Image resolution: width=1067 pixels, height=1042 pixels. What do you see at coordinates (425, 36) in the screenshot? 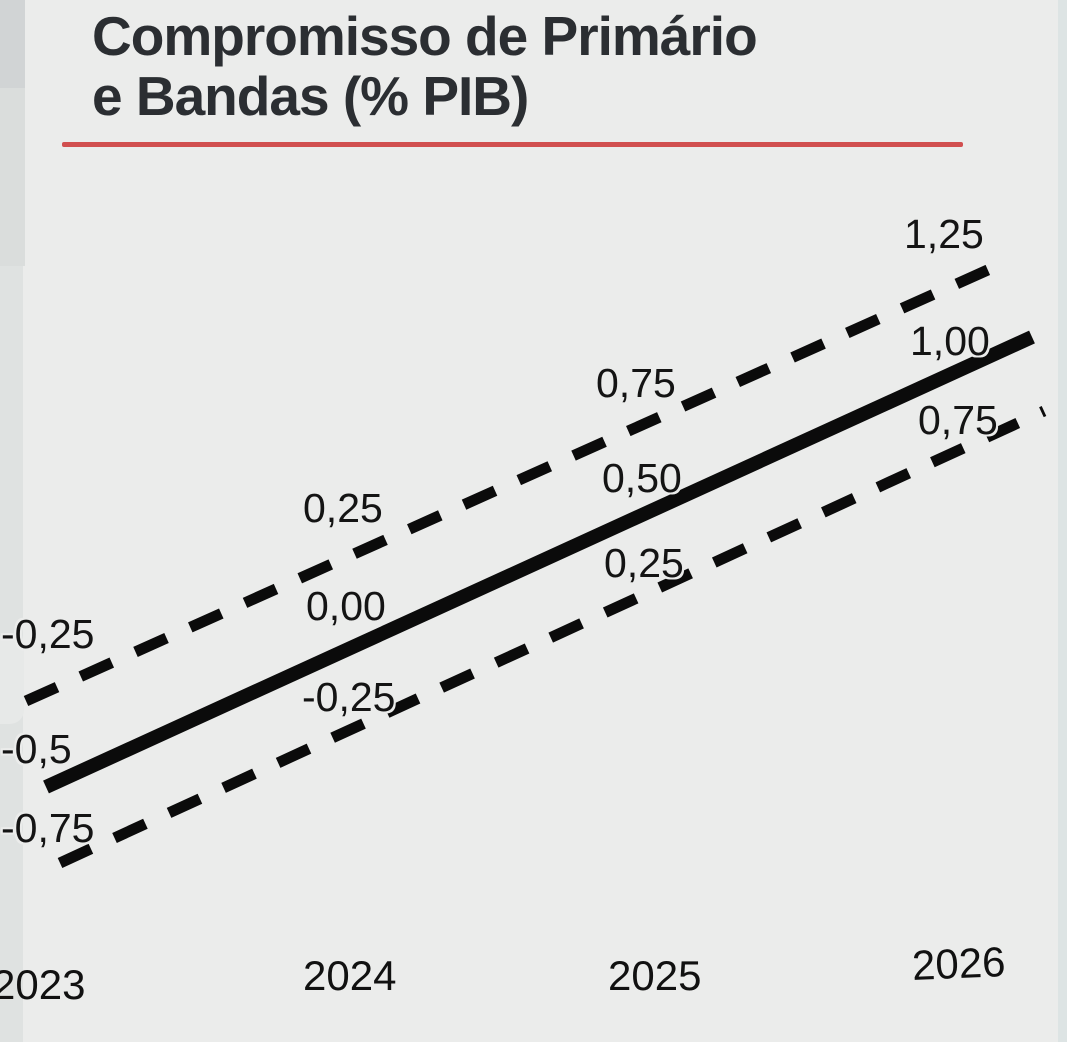
I see `chart-title-line1: Compromisso de Primário` at bounding box center [425, 36].